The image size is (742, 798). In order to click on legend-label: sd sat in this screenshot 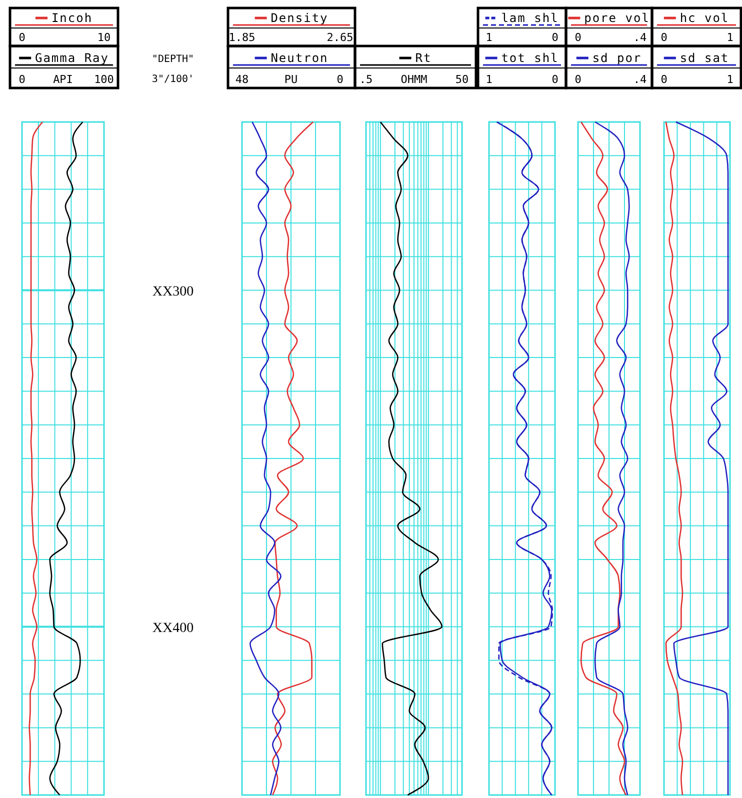, I will do `click(705, 58)`.